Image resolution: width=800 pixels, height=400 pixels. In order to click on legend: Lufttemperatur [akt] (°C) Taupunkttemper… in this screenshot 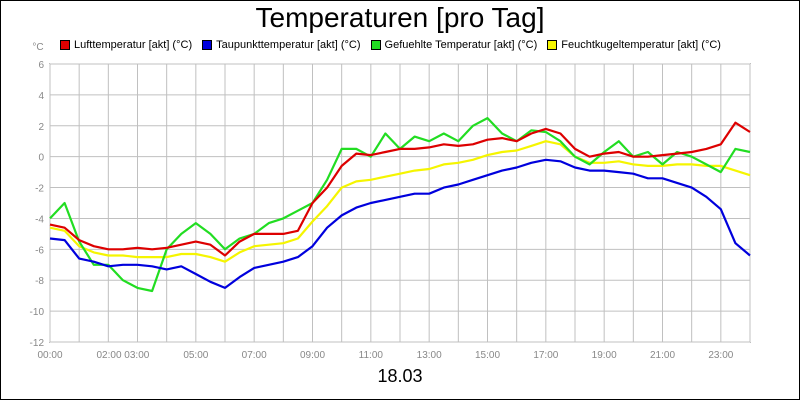, I will do `click(390, 45)`.